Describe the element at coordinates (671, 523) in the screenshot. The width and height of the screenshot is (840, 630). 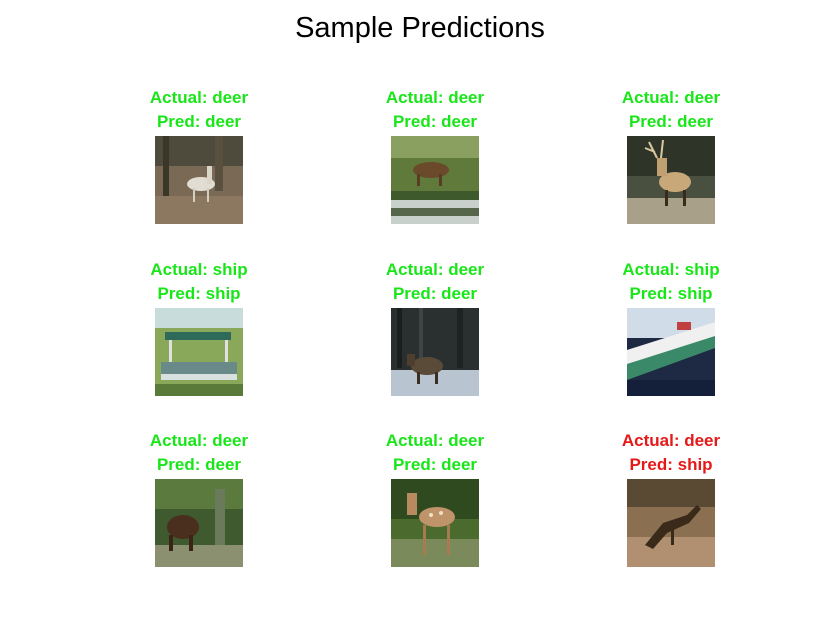
I see `leaping-deer-photo` at that location.